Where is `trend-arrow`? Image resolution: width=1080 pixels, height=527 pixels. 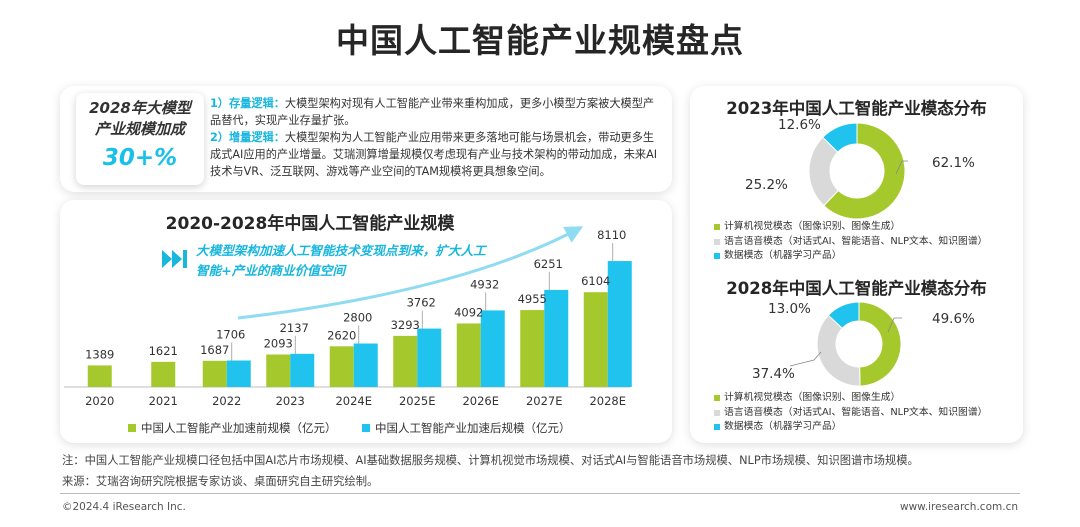 trend-arrow is located at coordinates (410, 273).